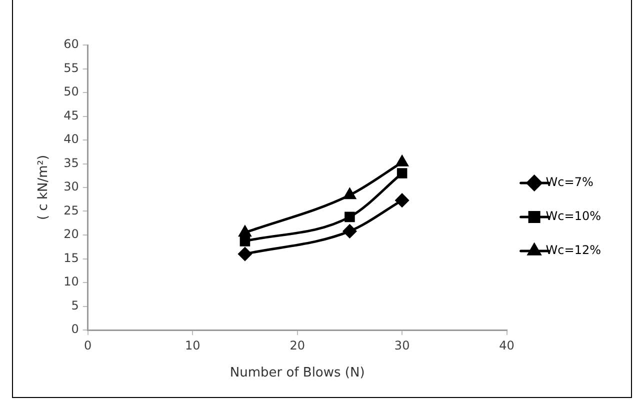  What do you see at coordinates (71, 210) in the screenshot?
I see `y-tick-label: 25` at bounding box center [71, 210].